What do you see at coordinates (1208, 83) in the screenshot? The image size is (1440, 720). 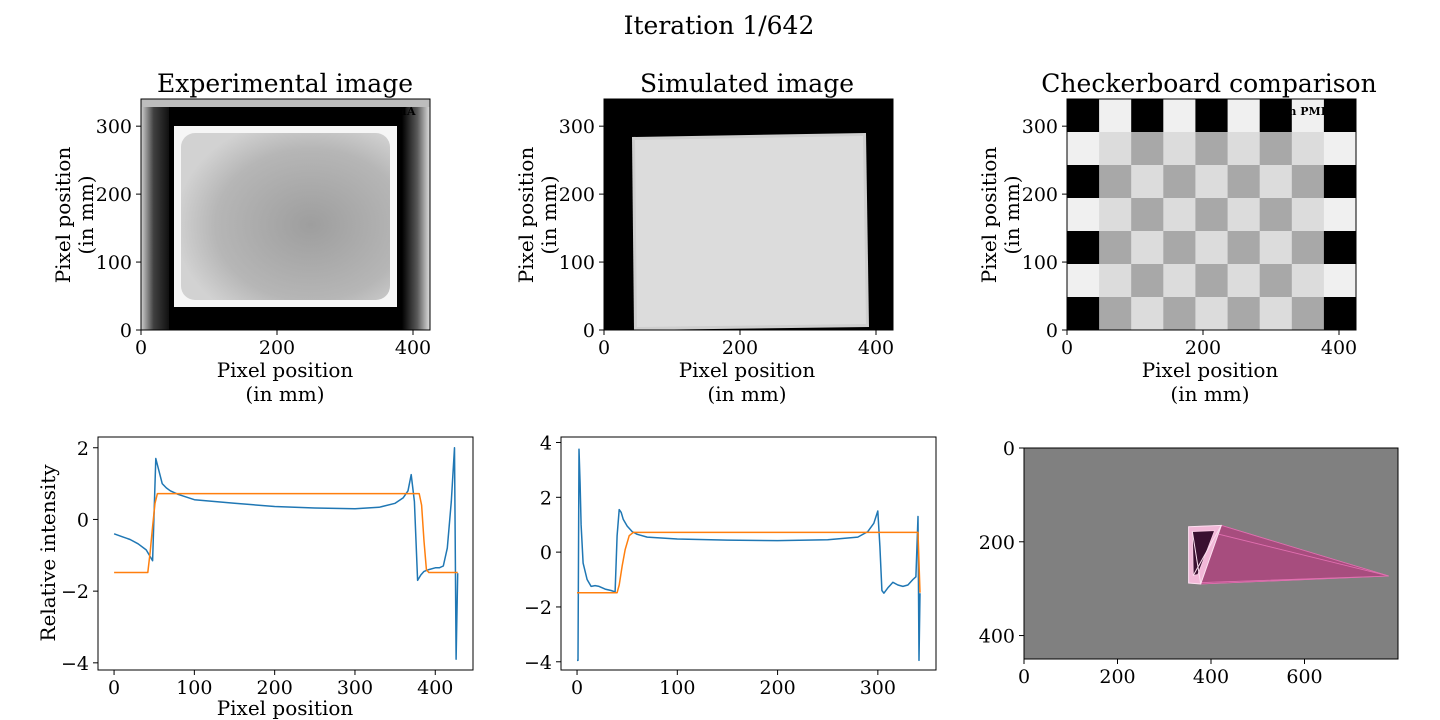 I see `checkerboard-title: Checkerboard comparison` at bounding box center [1208, 83].